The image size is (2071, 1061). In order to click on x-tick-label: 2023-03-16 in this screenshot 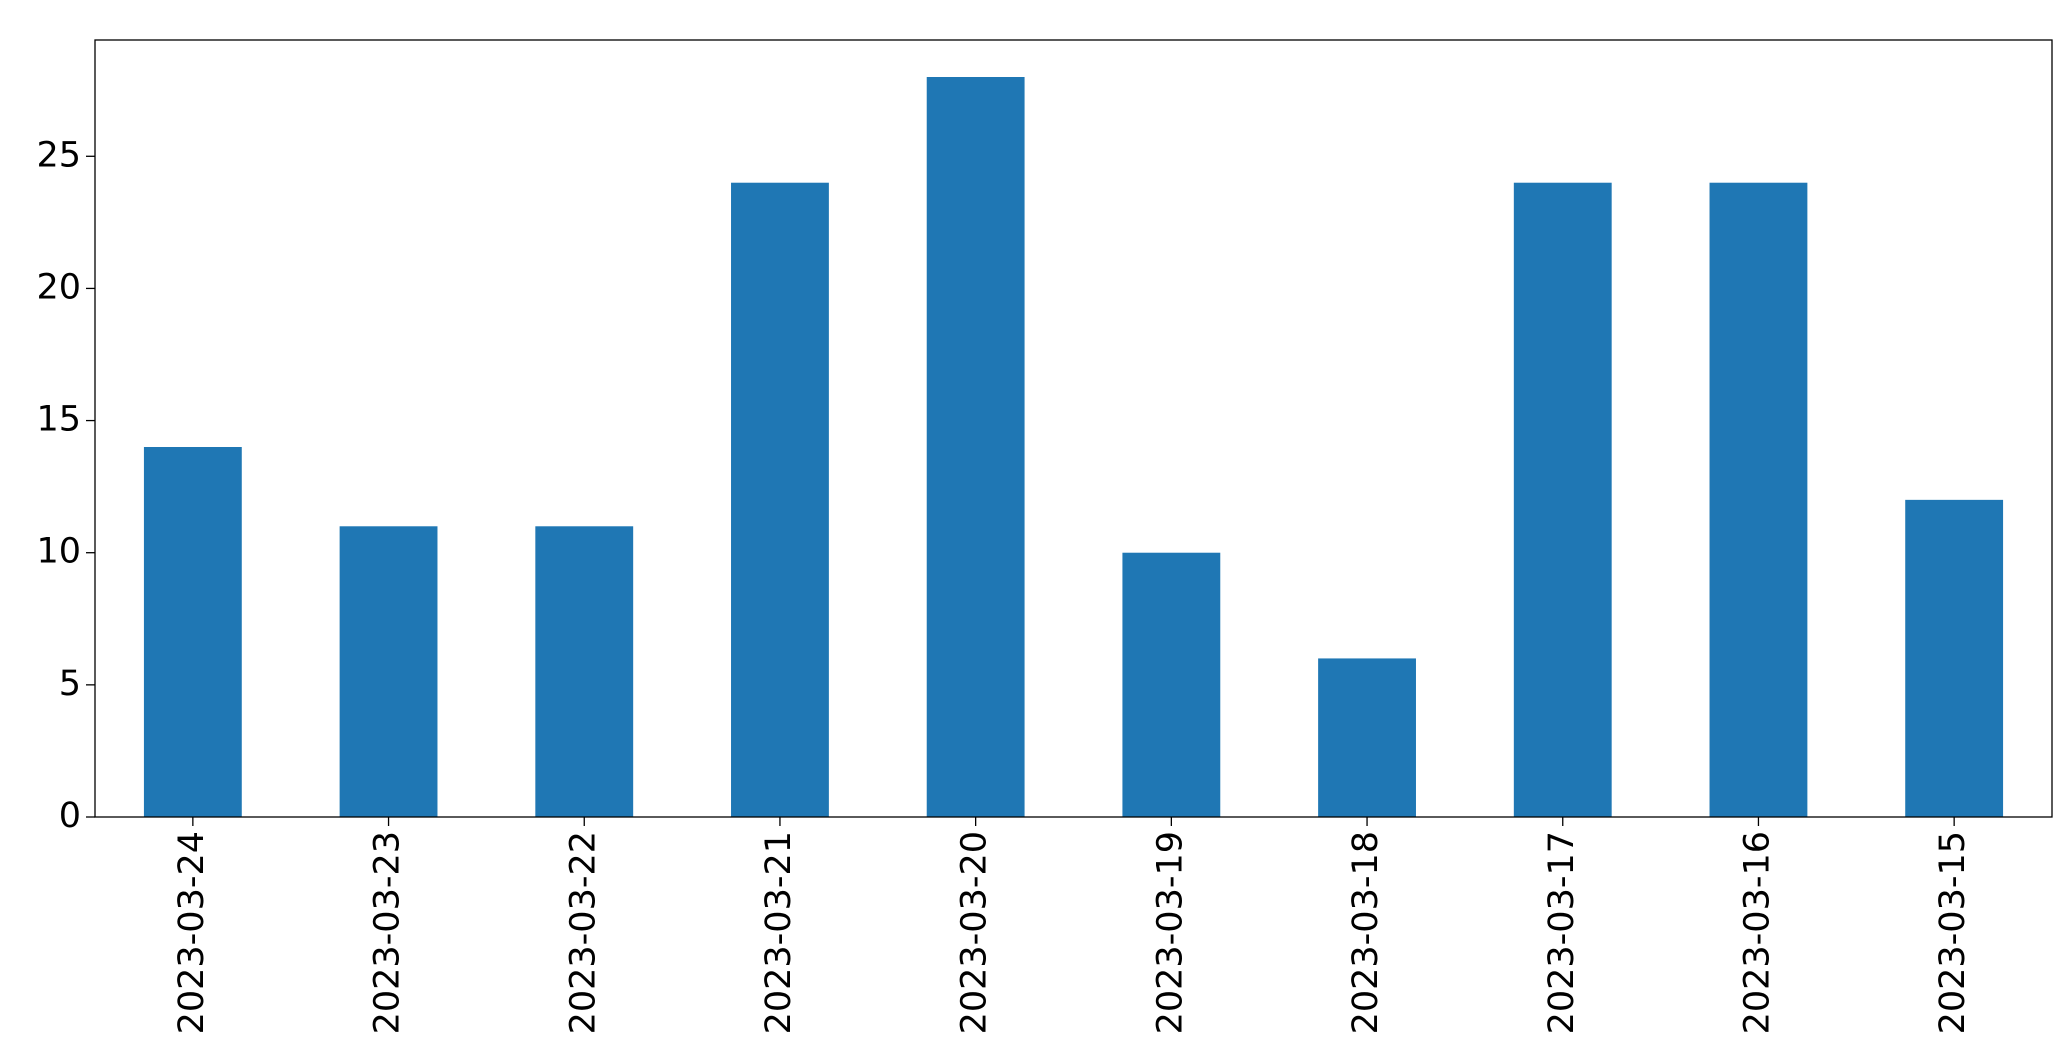, I will do `click(1757, 932)`.